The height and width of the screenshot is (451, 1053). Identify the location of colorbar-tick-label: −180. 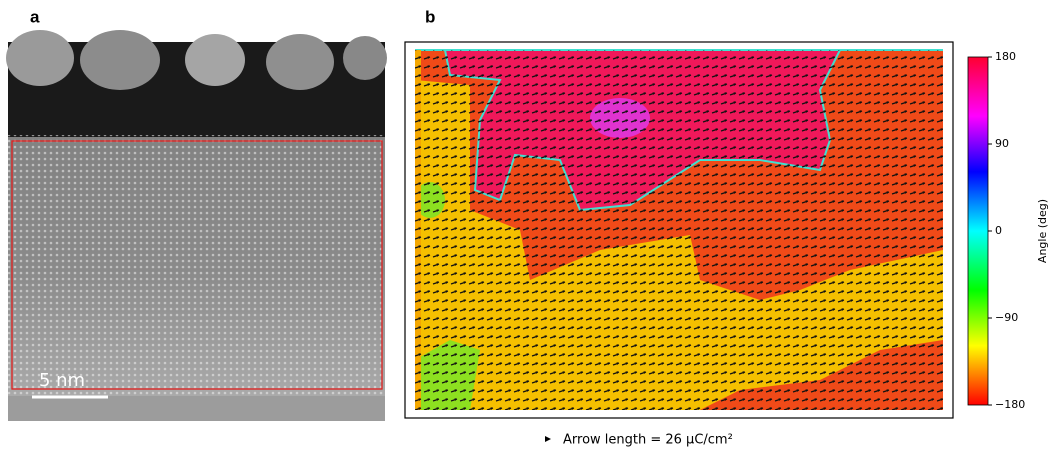
(1010, 404).